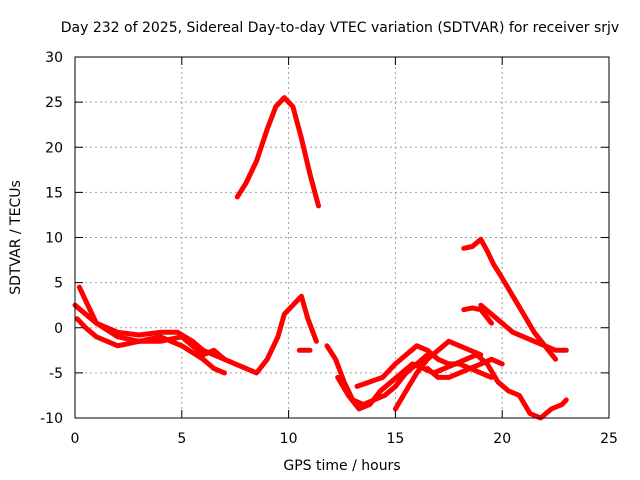 This screenshot has width=640, height=480. What do you see at coordinates (16, 237) in the screenshot?
I see `y-axis-label: SDTVAR / TECUs` at bounding box center [16, 237].